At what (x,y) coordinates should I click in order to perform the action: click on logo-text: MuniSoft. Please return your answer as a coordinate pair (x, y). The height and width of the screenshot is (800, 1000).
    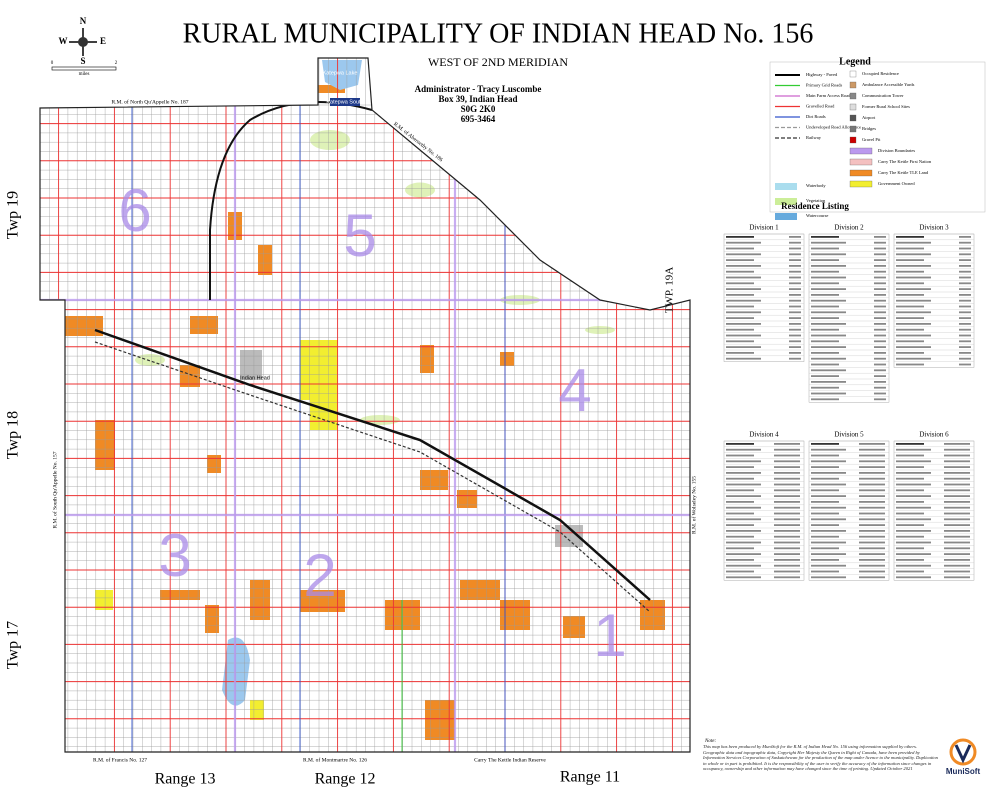
    Looking at the image, I should click on (963, 771).